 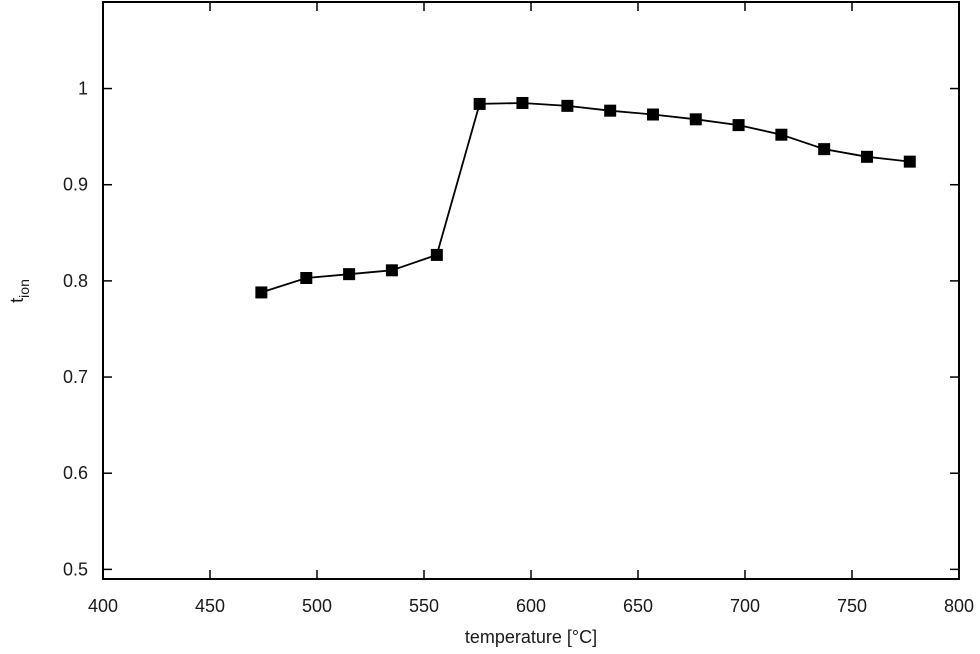 I want to click on x-tick-label: 400, so click(x=103, y=606).